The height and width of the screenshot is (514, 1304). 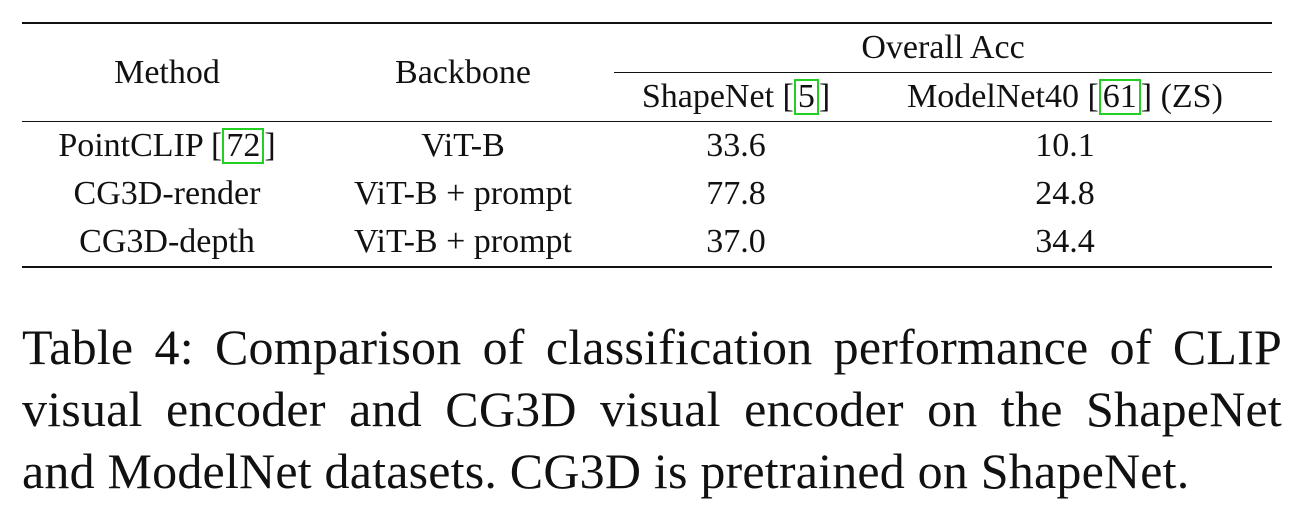 I want to click on cell-method: CG3D-depth, so click(x=167, y=241).